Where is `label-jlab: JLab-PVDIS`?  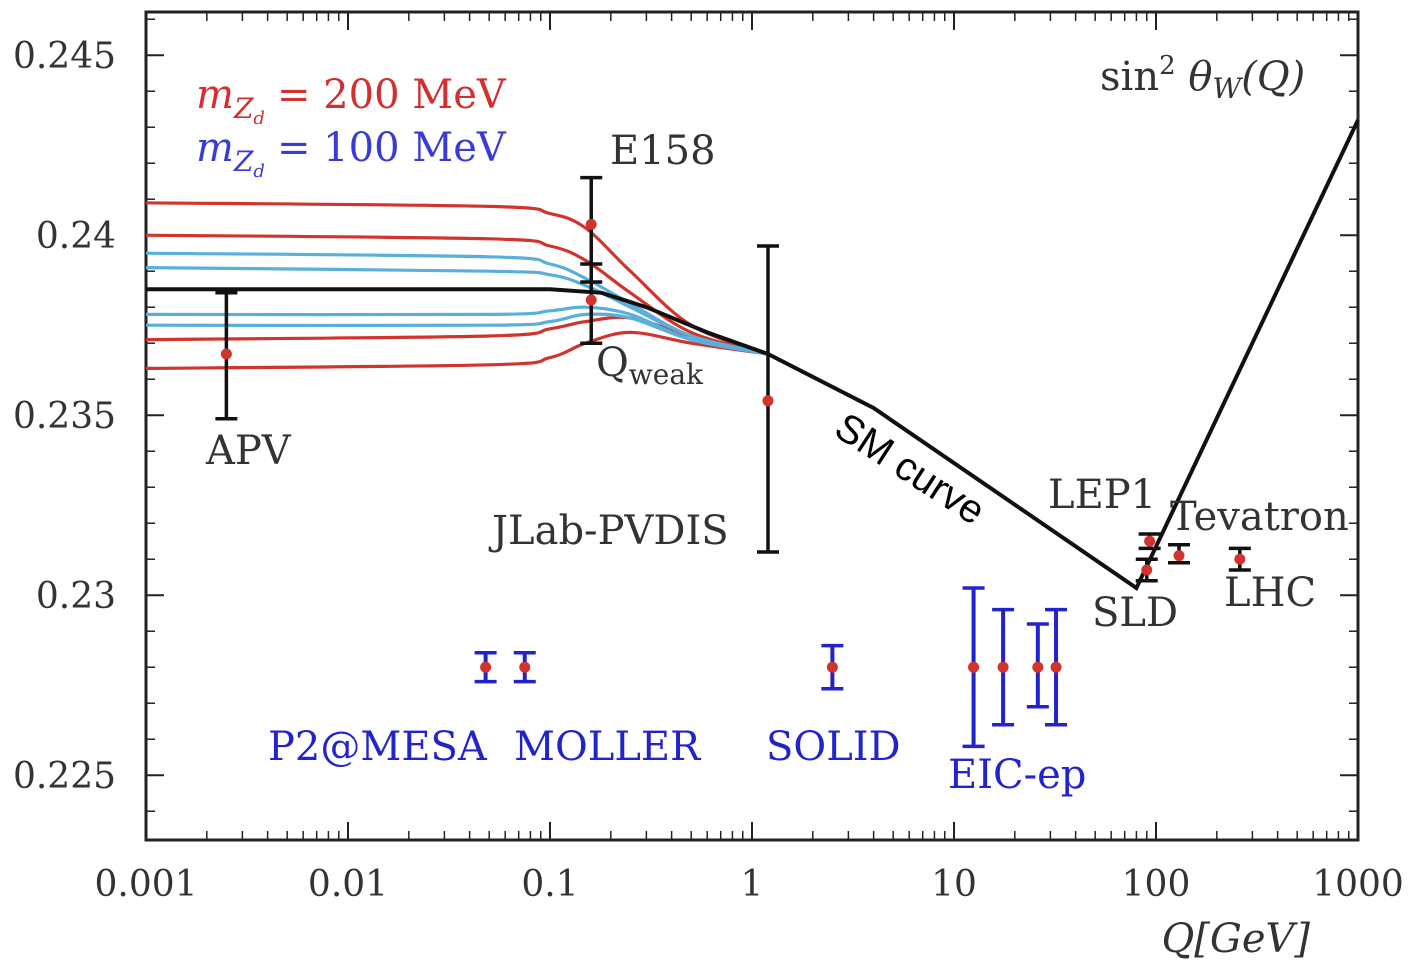 label-jlab: JLab-PVDIS is located at coordinates (608, 531).